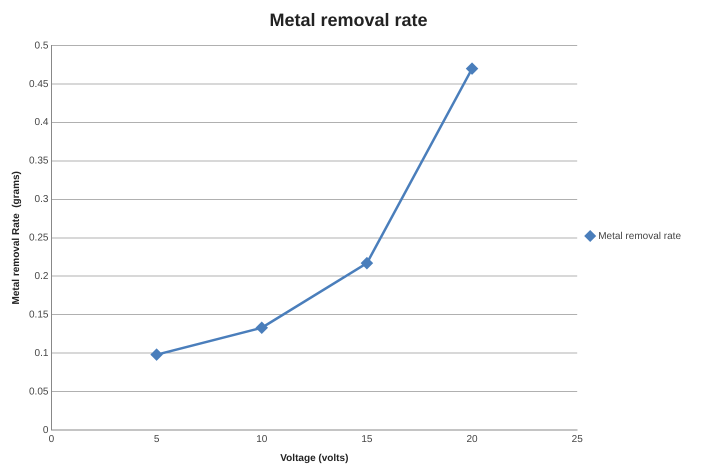 This screenshot has height=472, width=701. Describe the element at coordinates (41, 353) in the screenshot. I see `y-tick-label: 0.1` at that location.